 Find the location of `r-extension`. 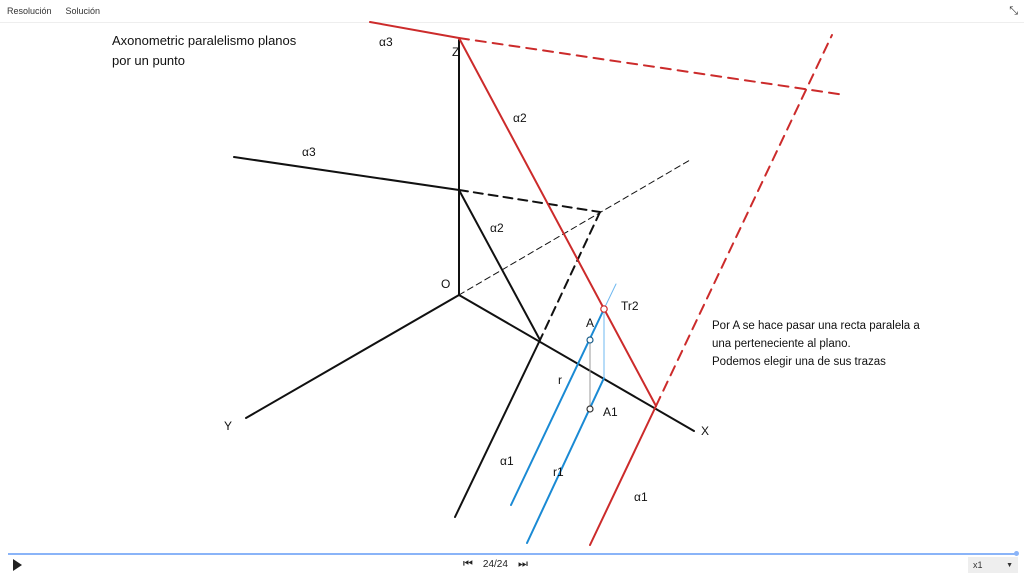

r-extension is located at coordinates (610, 296).